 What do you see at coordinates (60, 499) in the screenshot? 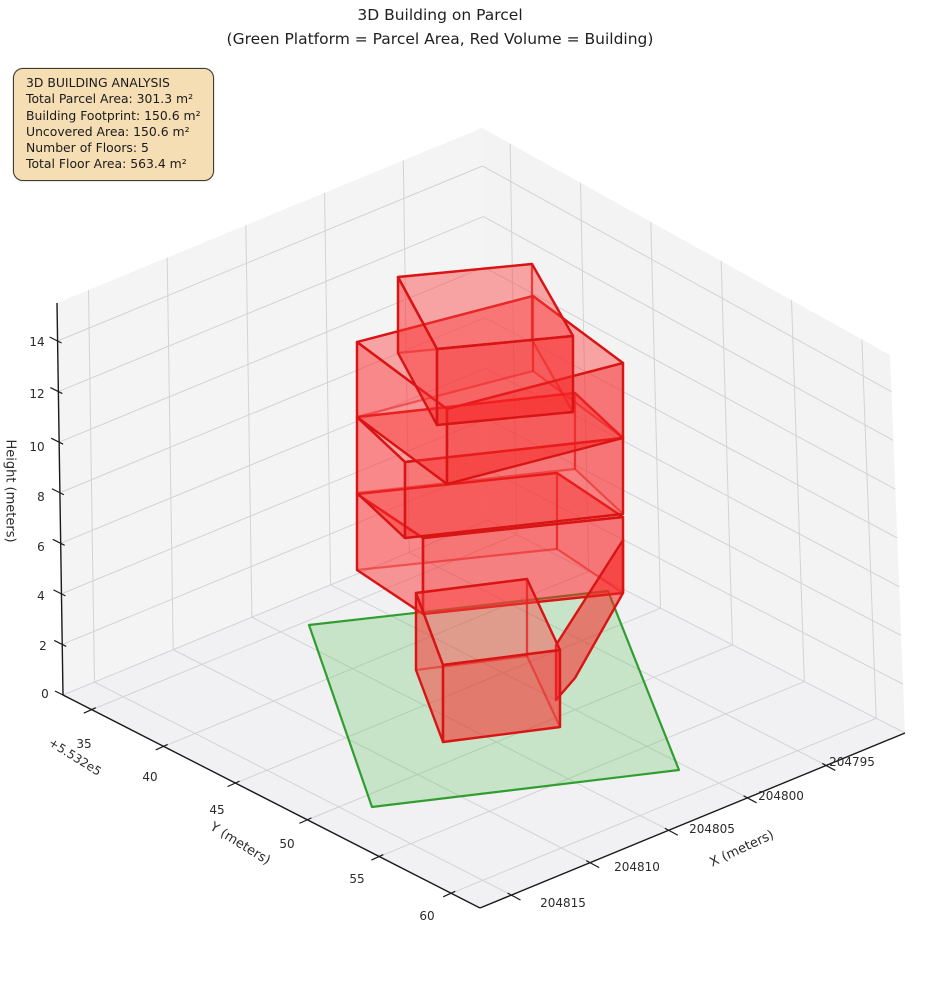
I see `z-axis-line` at bounding box center [60, 499].